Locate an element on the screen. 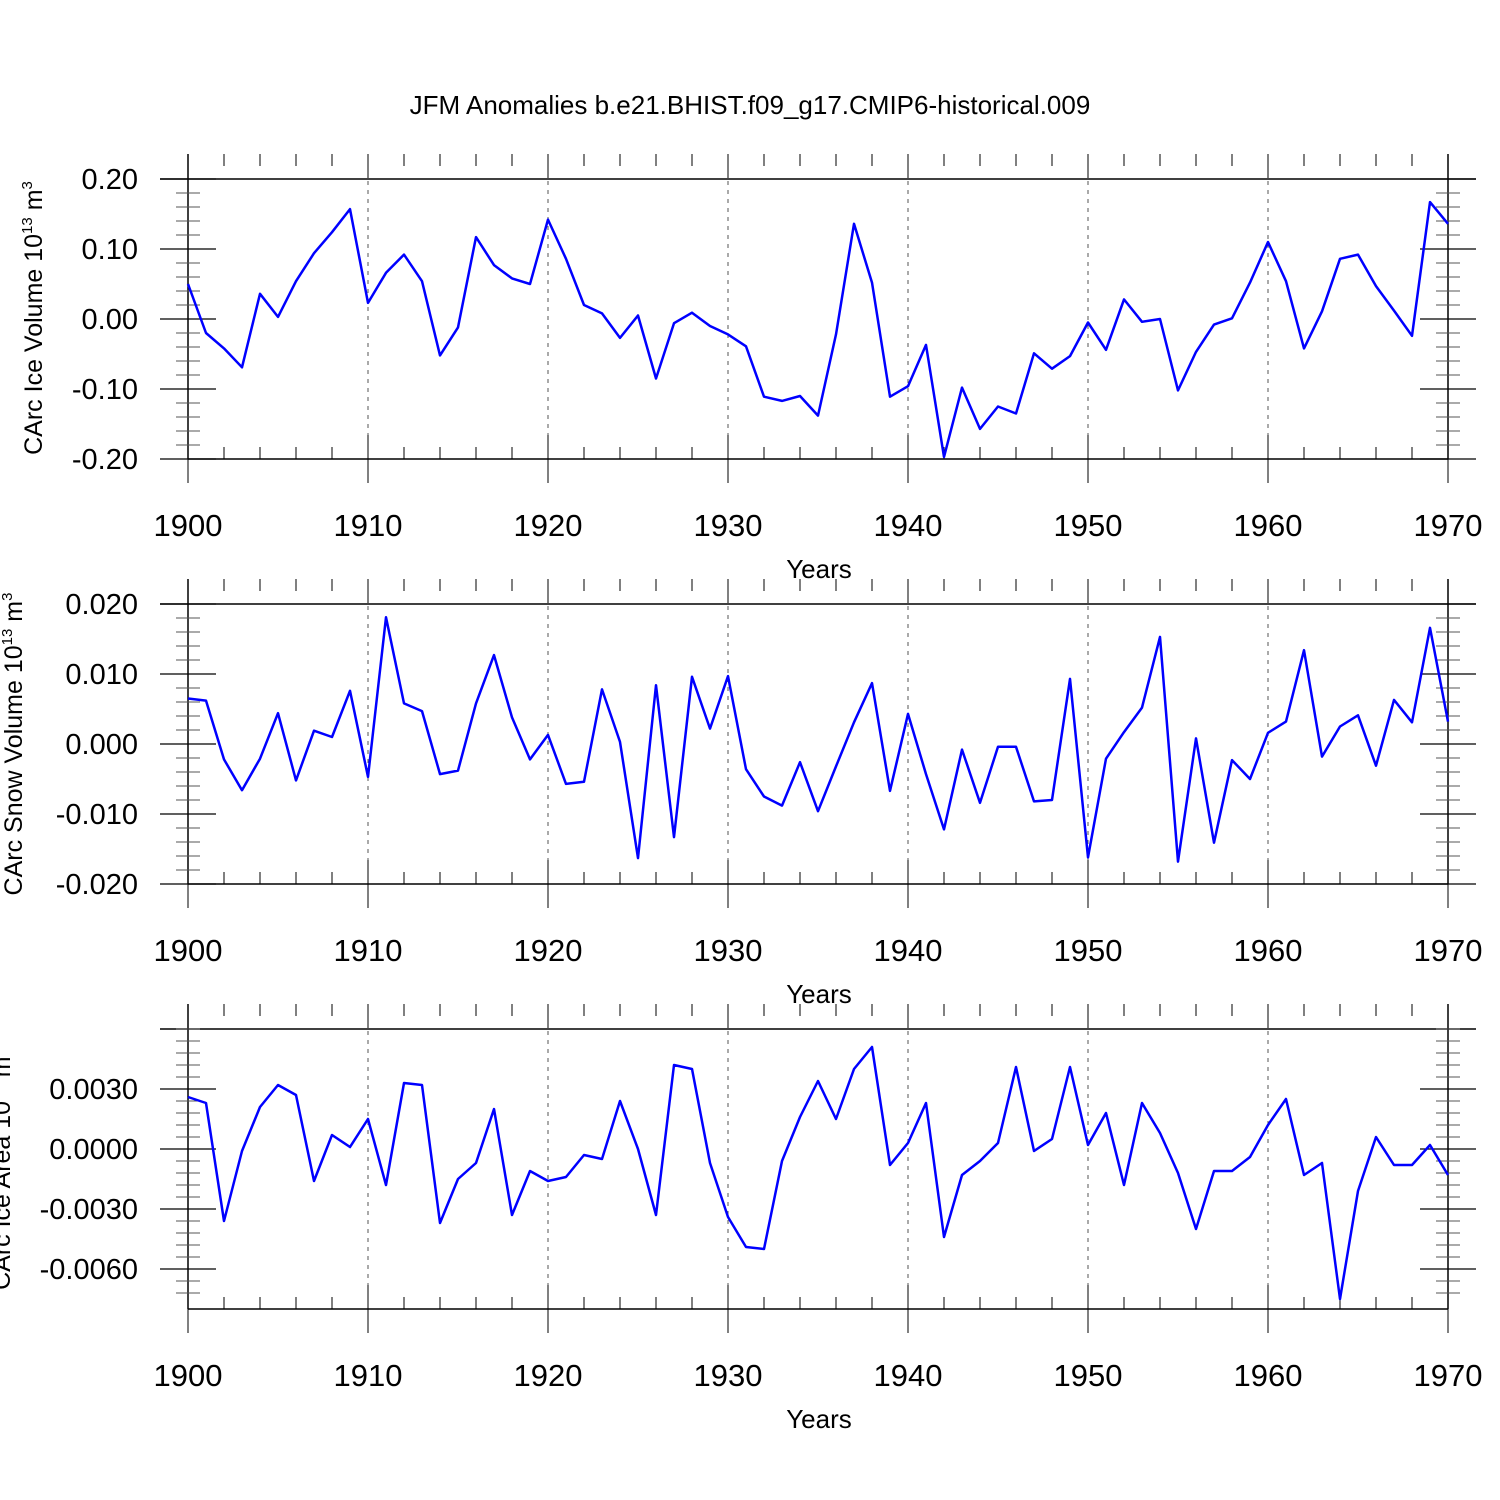 The image size is (1500, 1500). panel-ice-volume: Years CArc Ice Volume 1013 m3 is located at coordinates (435, 382).